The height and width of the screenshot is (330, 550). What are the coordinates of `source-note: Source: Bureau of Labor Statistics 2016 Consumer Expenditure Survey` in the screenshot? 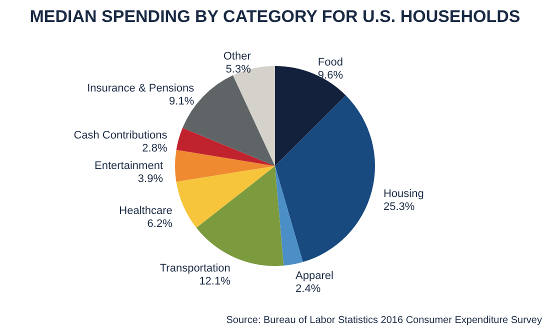 It's located at (384, 320).